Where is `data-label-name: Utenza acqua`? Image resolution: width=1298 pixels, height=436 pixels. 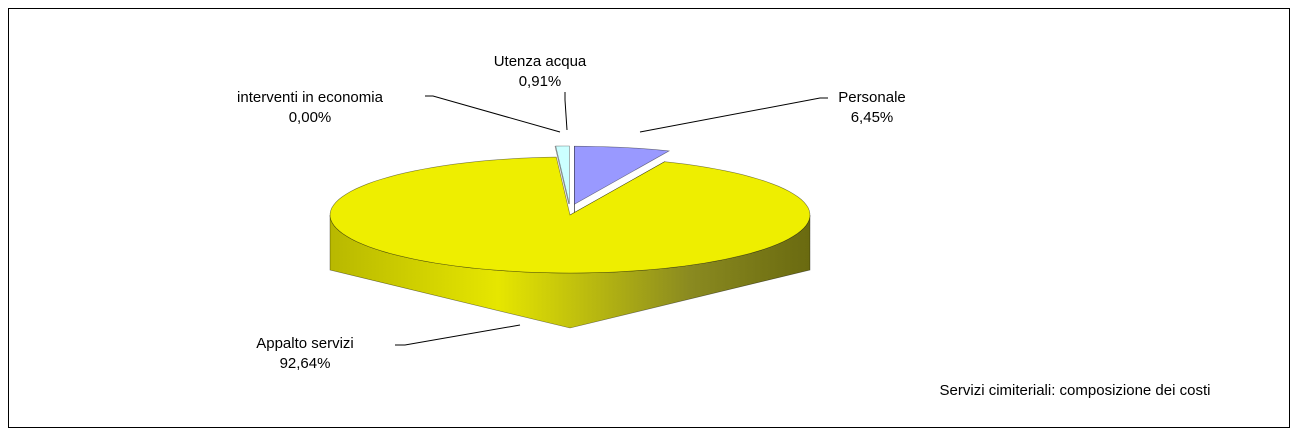 data-label-name: Utenza acqua is located at coordinates (540, 61).